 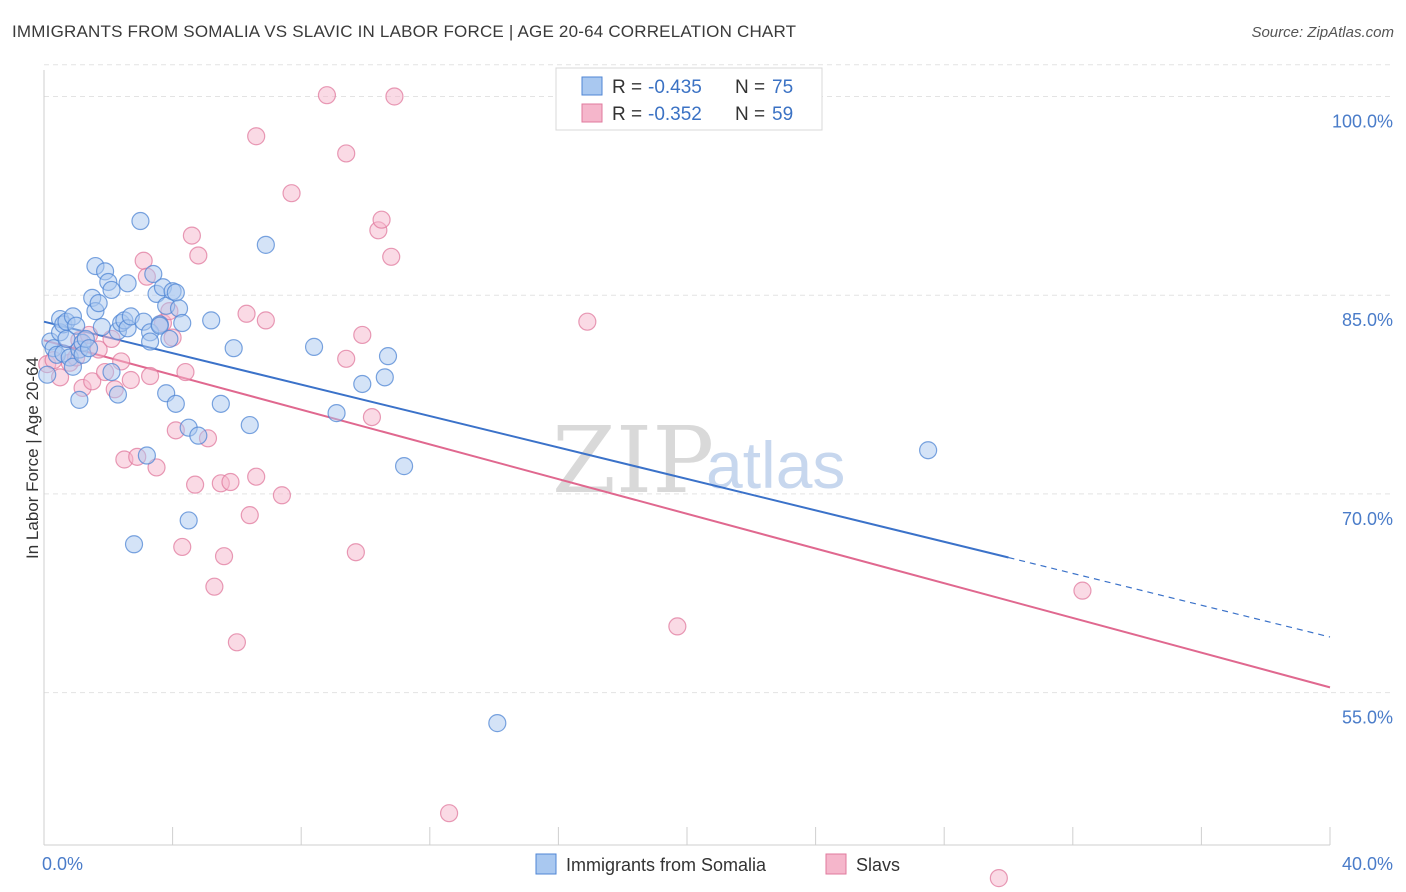 What do you see at coordinates (666, 865) in the screenshot?
I see `legend-label-somalia: Immigrants from Somalia` at bounding box center [666, 865].